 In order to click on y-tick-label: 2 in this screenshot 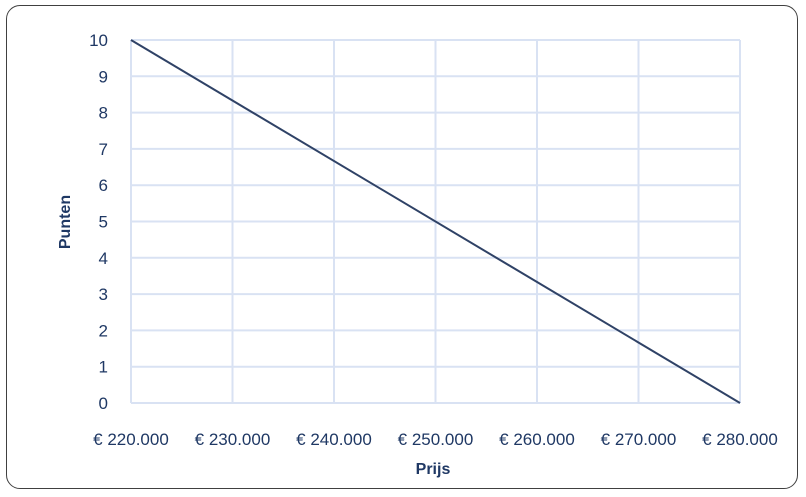, I will do `click(103, 330)`.